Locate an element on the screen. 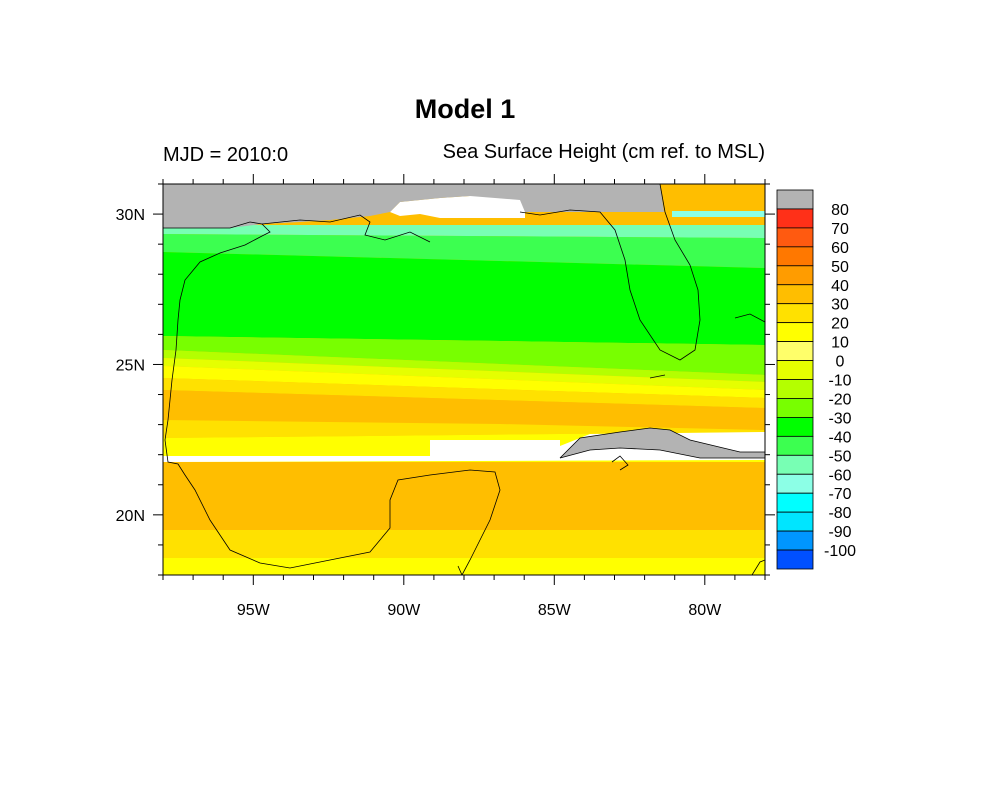 This screenshot has height=800, width=1000. colorbar-label: 80 is located at coordinates (840, 210).